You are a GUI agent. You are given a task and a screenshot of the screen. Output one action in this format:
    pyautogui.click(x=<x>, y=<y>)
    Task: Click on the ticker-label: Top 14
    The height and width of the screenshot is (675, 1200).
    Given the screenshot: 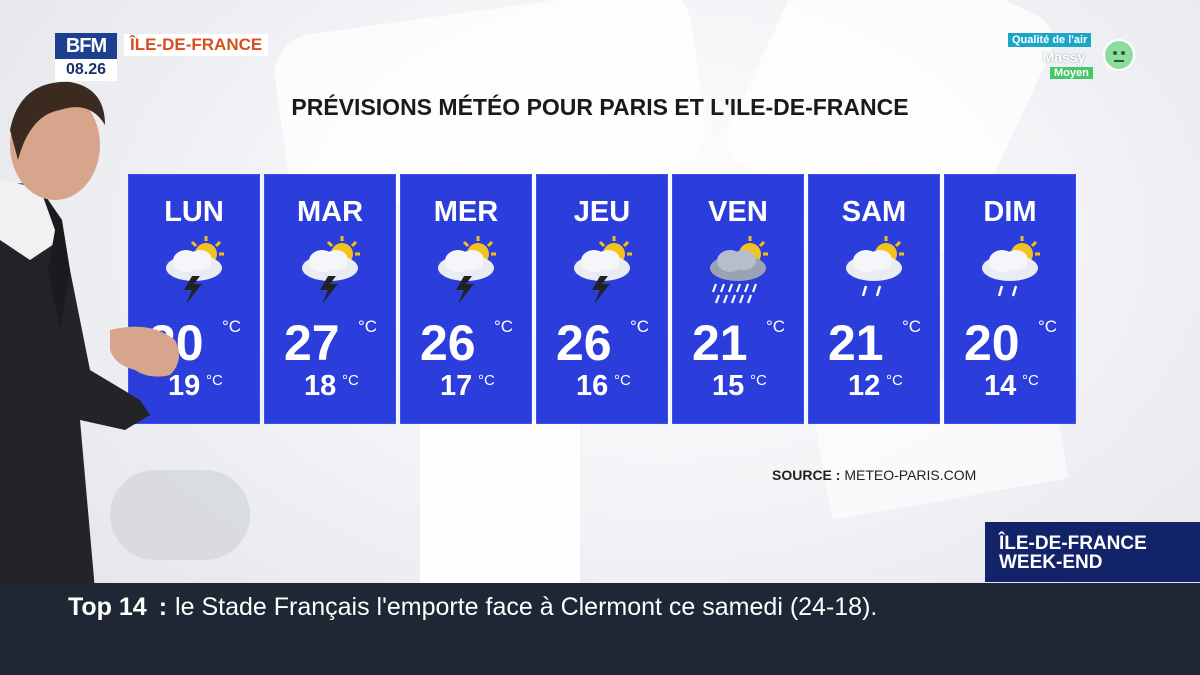 What is the action you would take?
    pyautogui.click(x=107, y=607)
    